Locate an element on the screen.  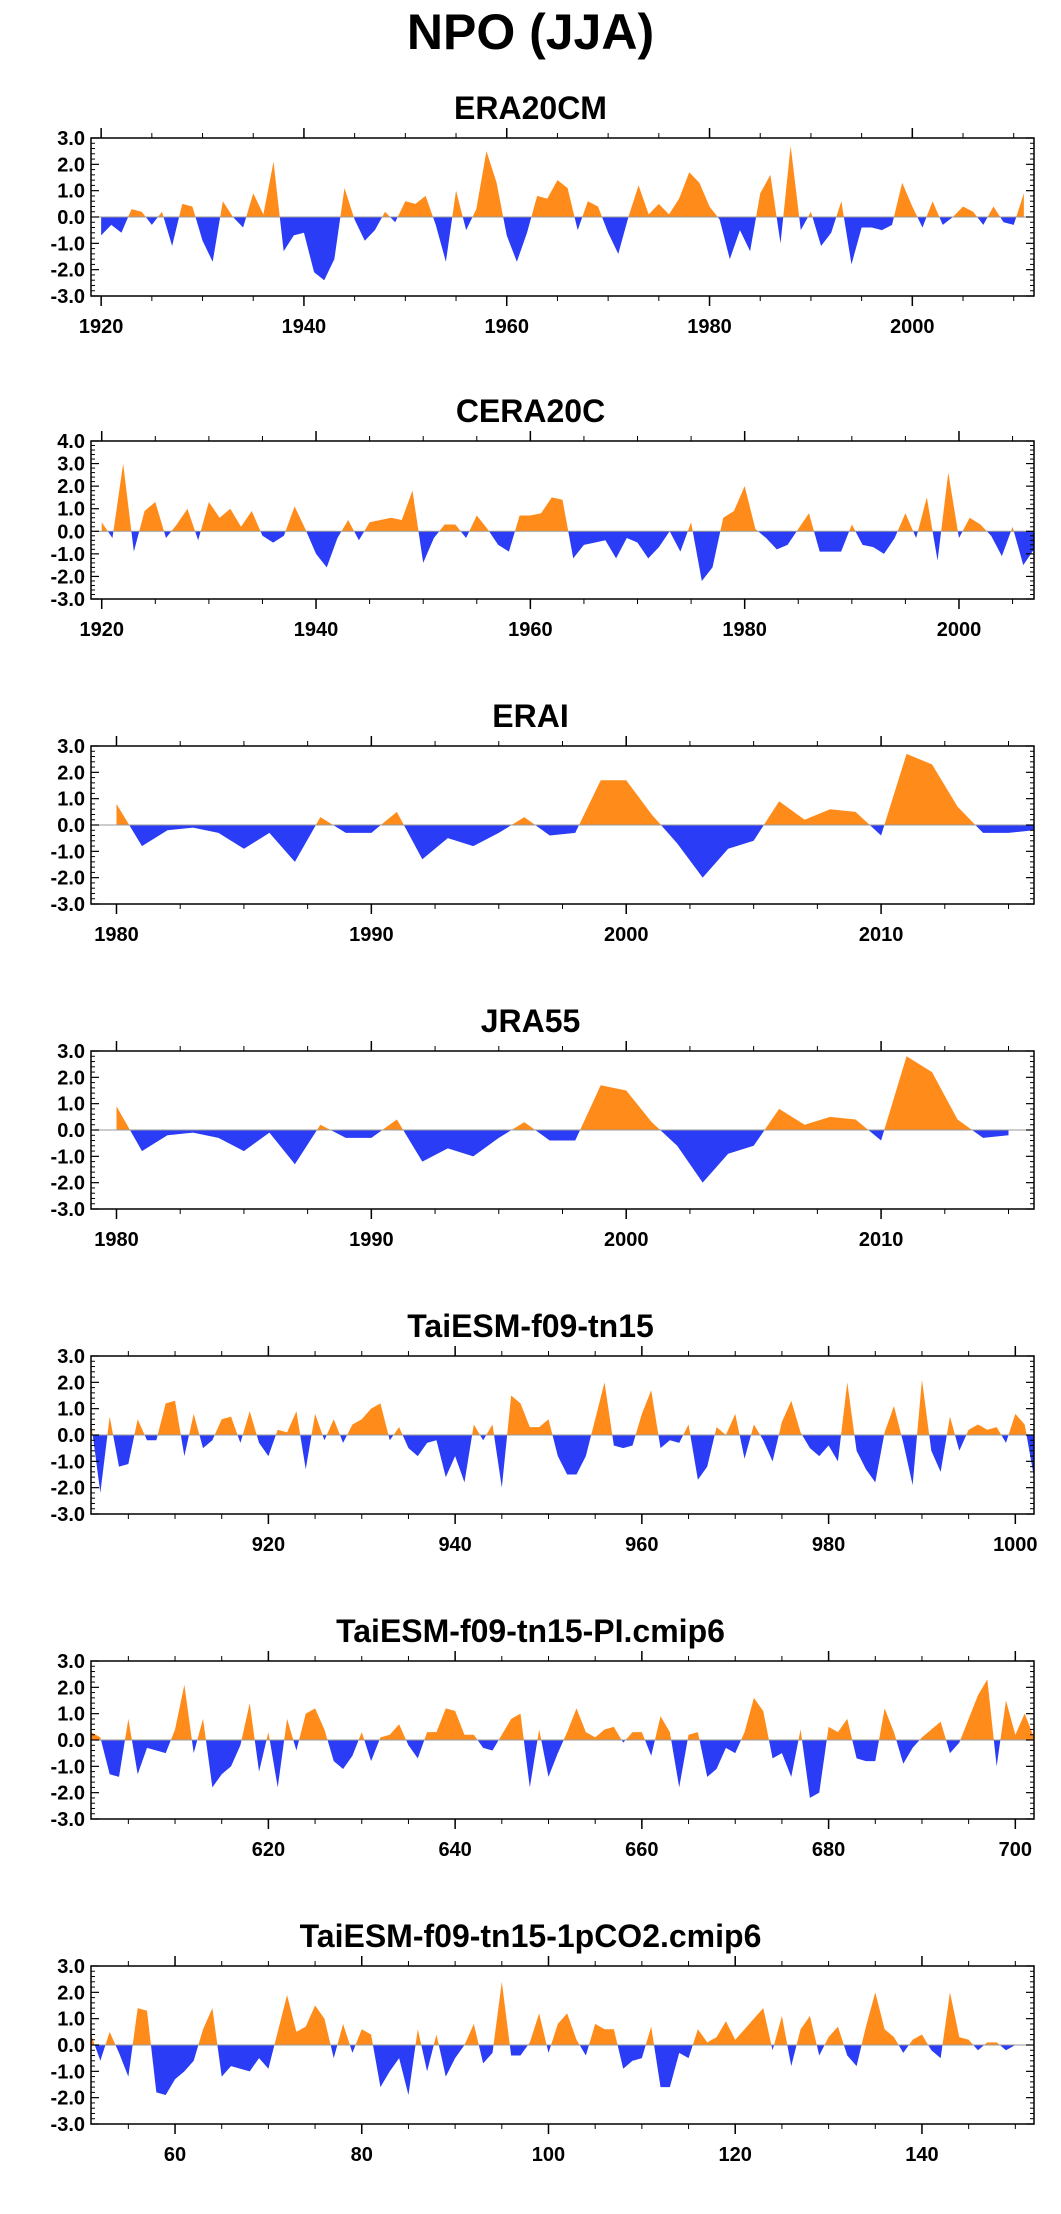
chart-title: CERA20C is located at coordinates (530, 411).